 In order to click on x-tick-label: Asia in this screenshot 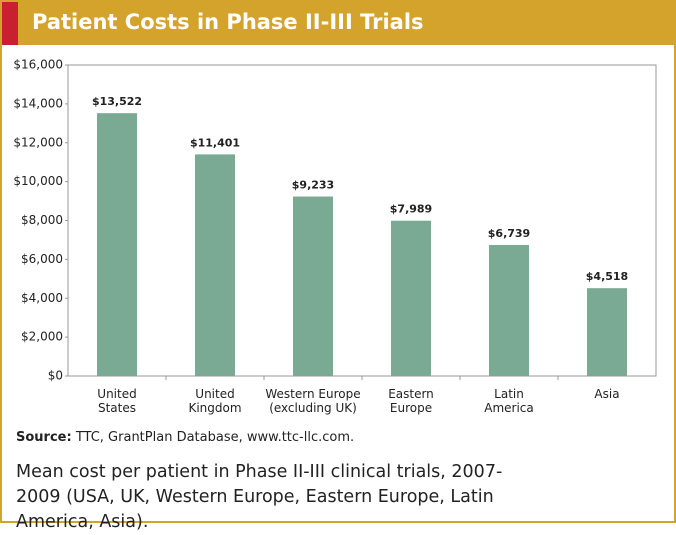, I will do `click(607, 394)`.